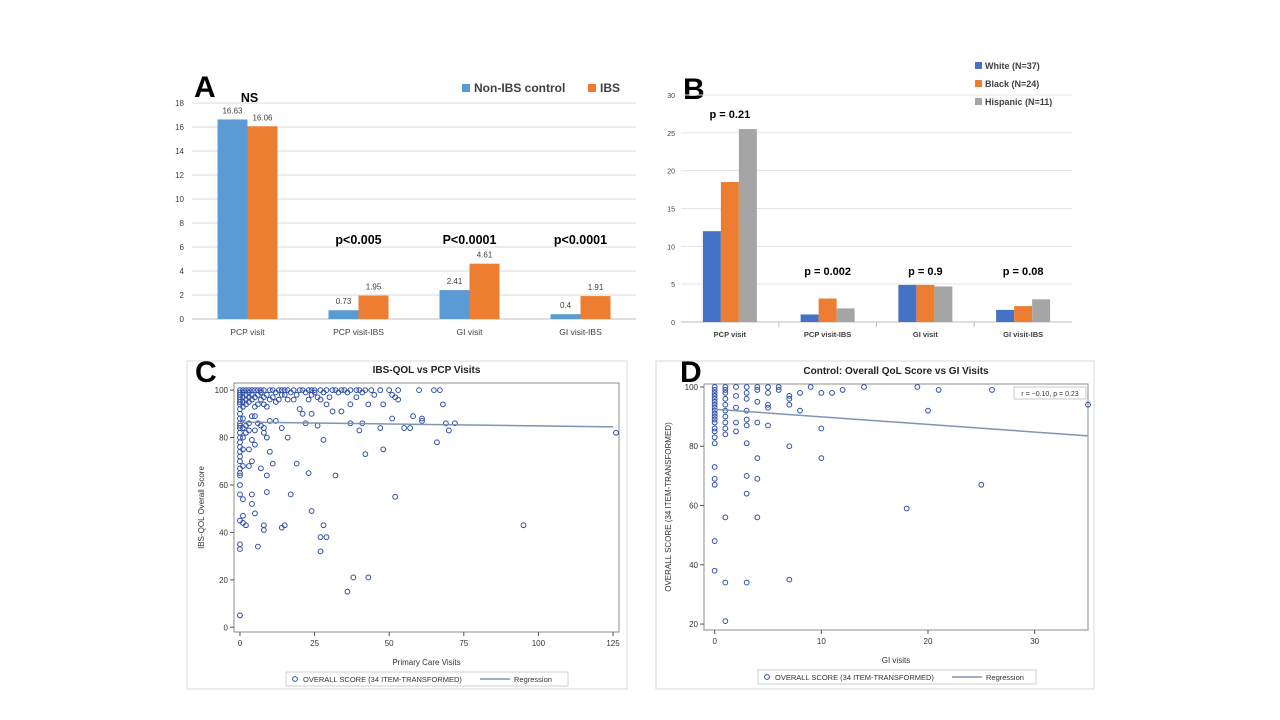 The width and height of the screenshot is (1280, 720). What do you see at coordinates (854, 677) in the screenshot?
I see `legend-label: OVERALL SCORE (34 ITEM-TRANSFORMED)` at bounding box center [854, 677].